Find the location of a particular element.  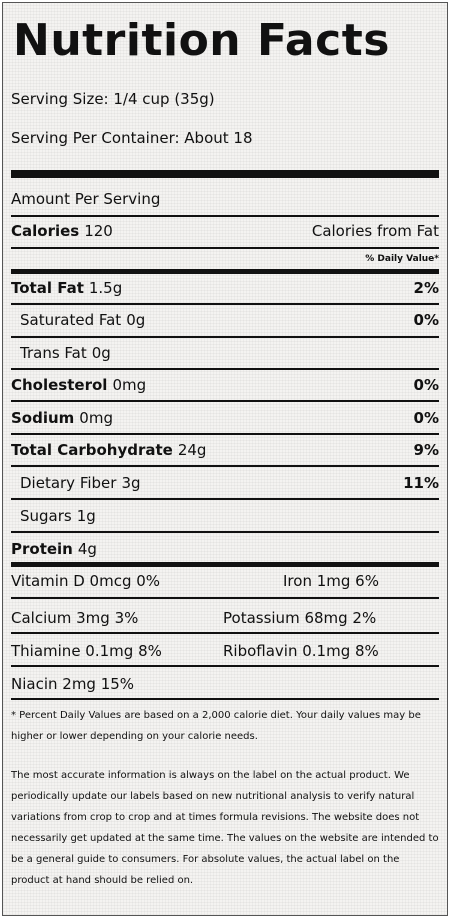

saturated-fat-dv: 0% is located at coordinates (426, 320).